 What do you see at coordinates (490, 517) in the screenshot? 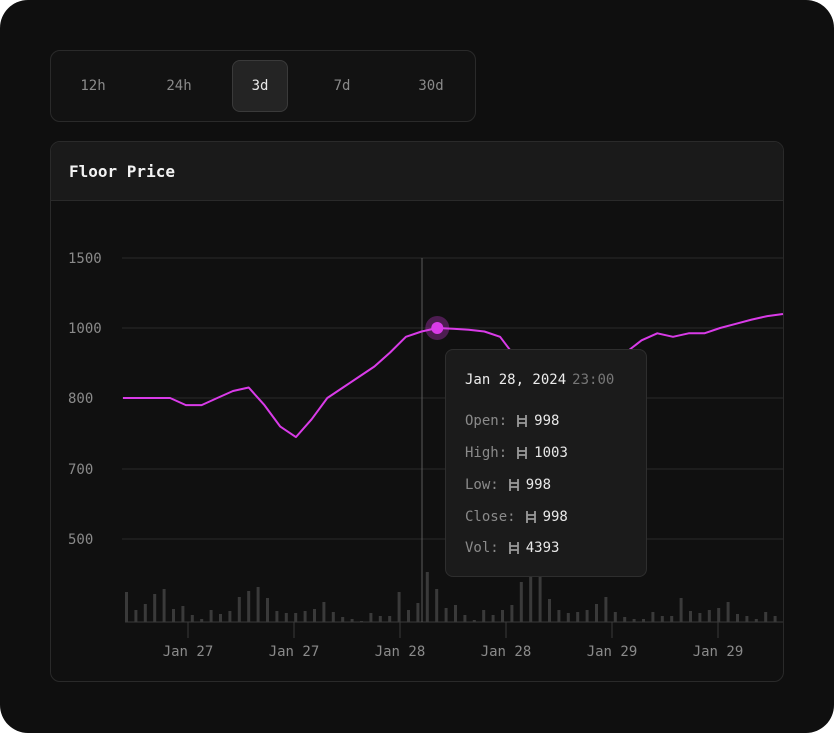
I see `close-label: Close:` at bounding box center [490, 517].